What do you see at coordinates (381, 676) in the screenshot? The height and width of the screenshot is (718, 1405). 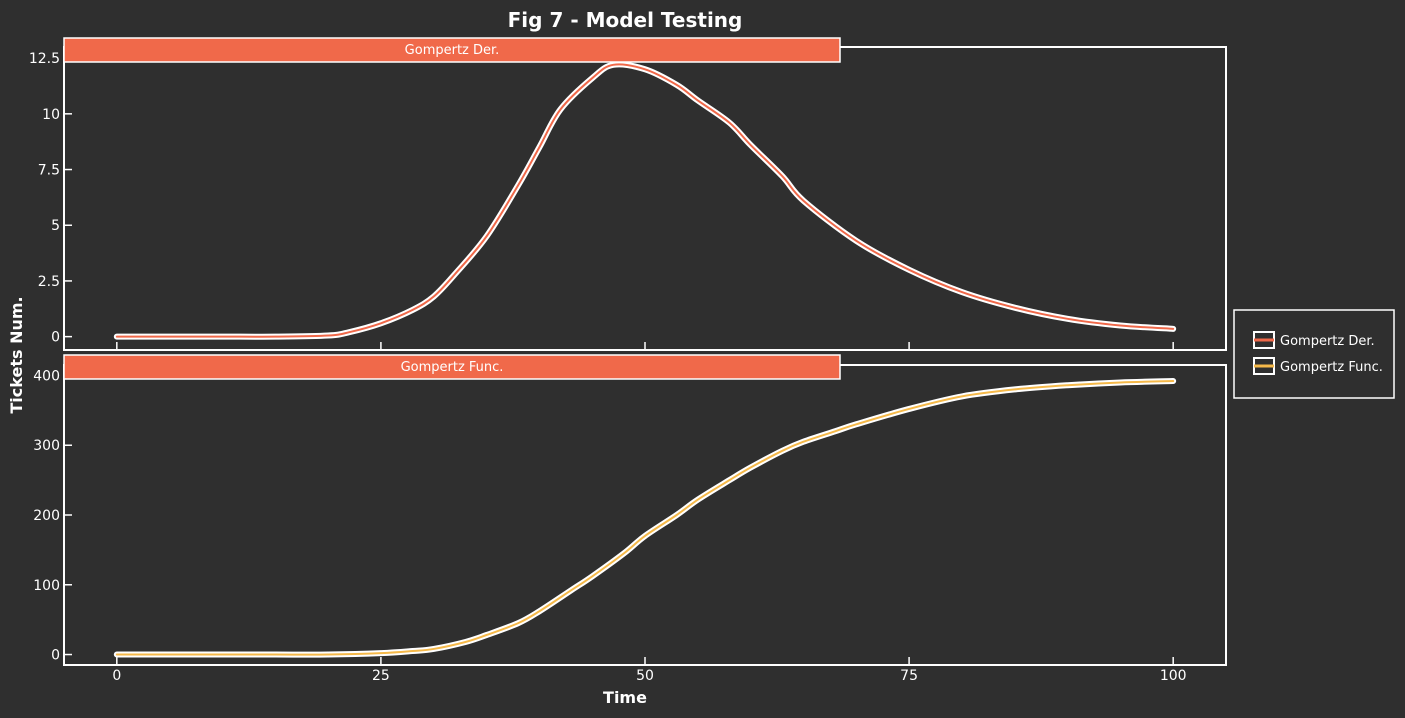 I see `x-tick-label: 25` at bounding box center [381, 676].